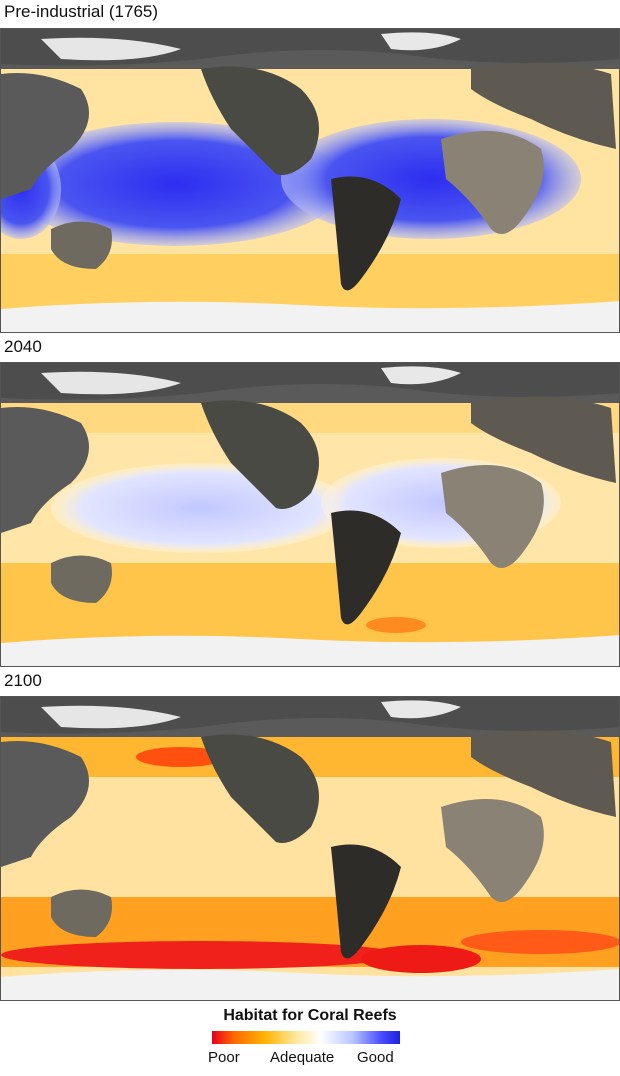 The image size is (620, 1076). Describe the element at coordinates (310, 1015) in the screenshot. I see `legend-title: Habitat for Coral Reefs` at that location.